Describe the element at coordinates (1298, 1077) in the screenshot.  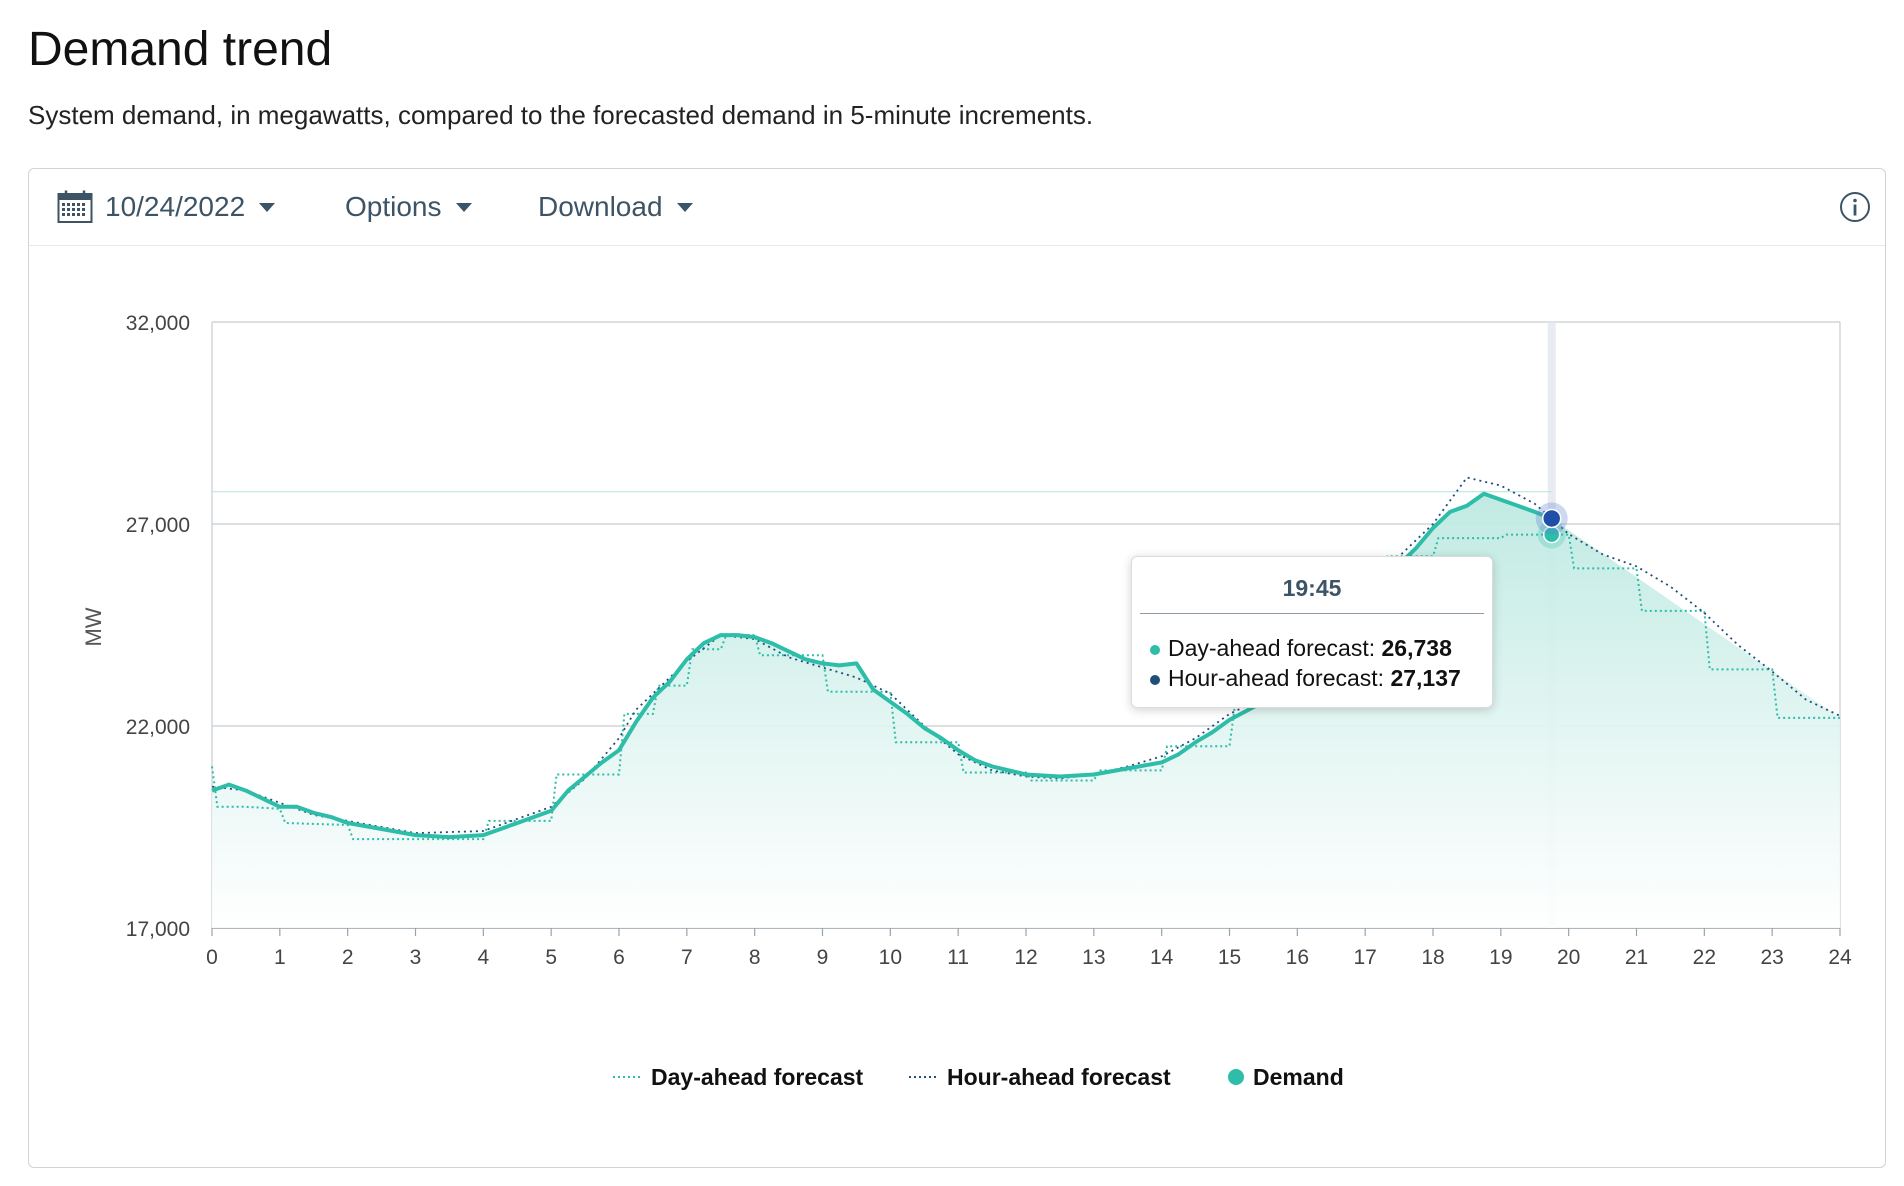
I see `legend-label-demand: Demand` at that location.